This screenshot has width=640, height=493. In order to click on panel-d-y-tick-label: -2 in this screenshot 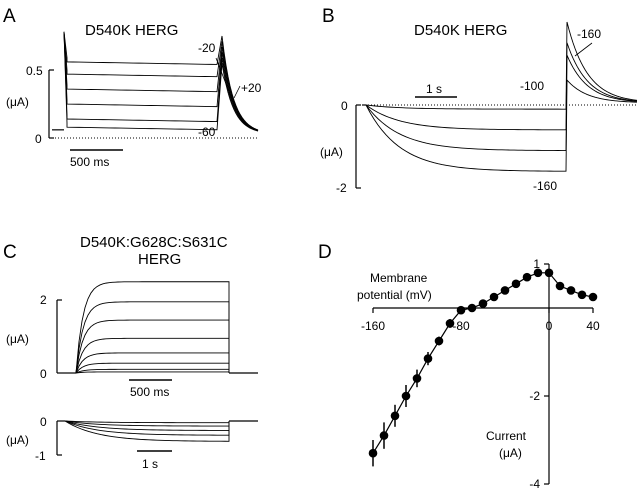, I will do `click(534, 396)`.